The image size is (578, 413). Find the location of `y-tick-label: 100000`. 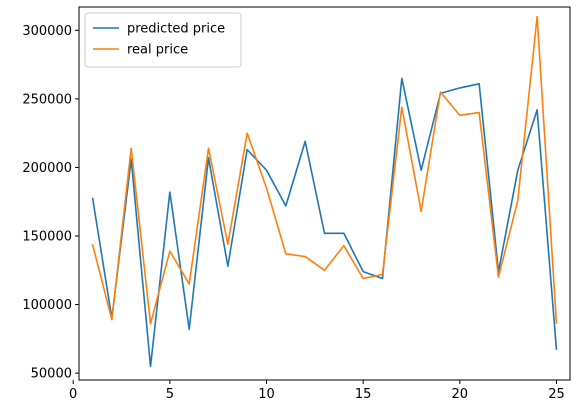

y-tick-label: 100000 is located at coordinates (47, 305).